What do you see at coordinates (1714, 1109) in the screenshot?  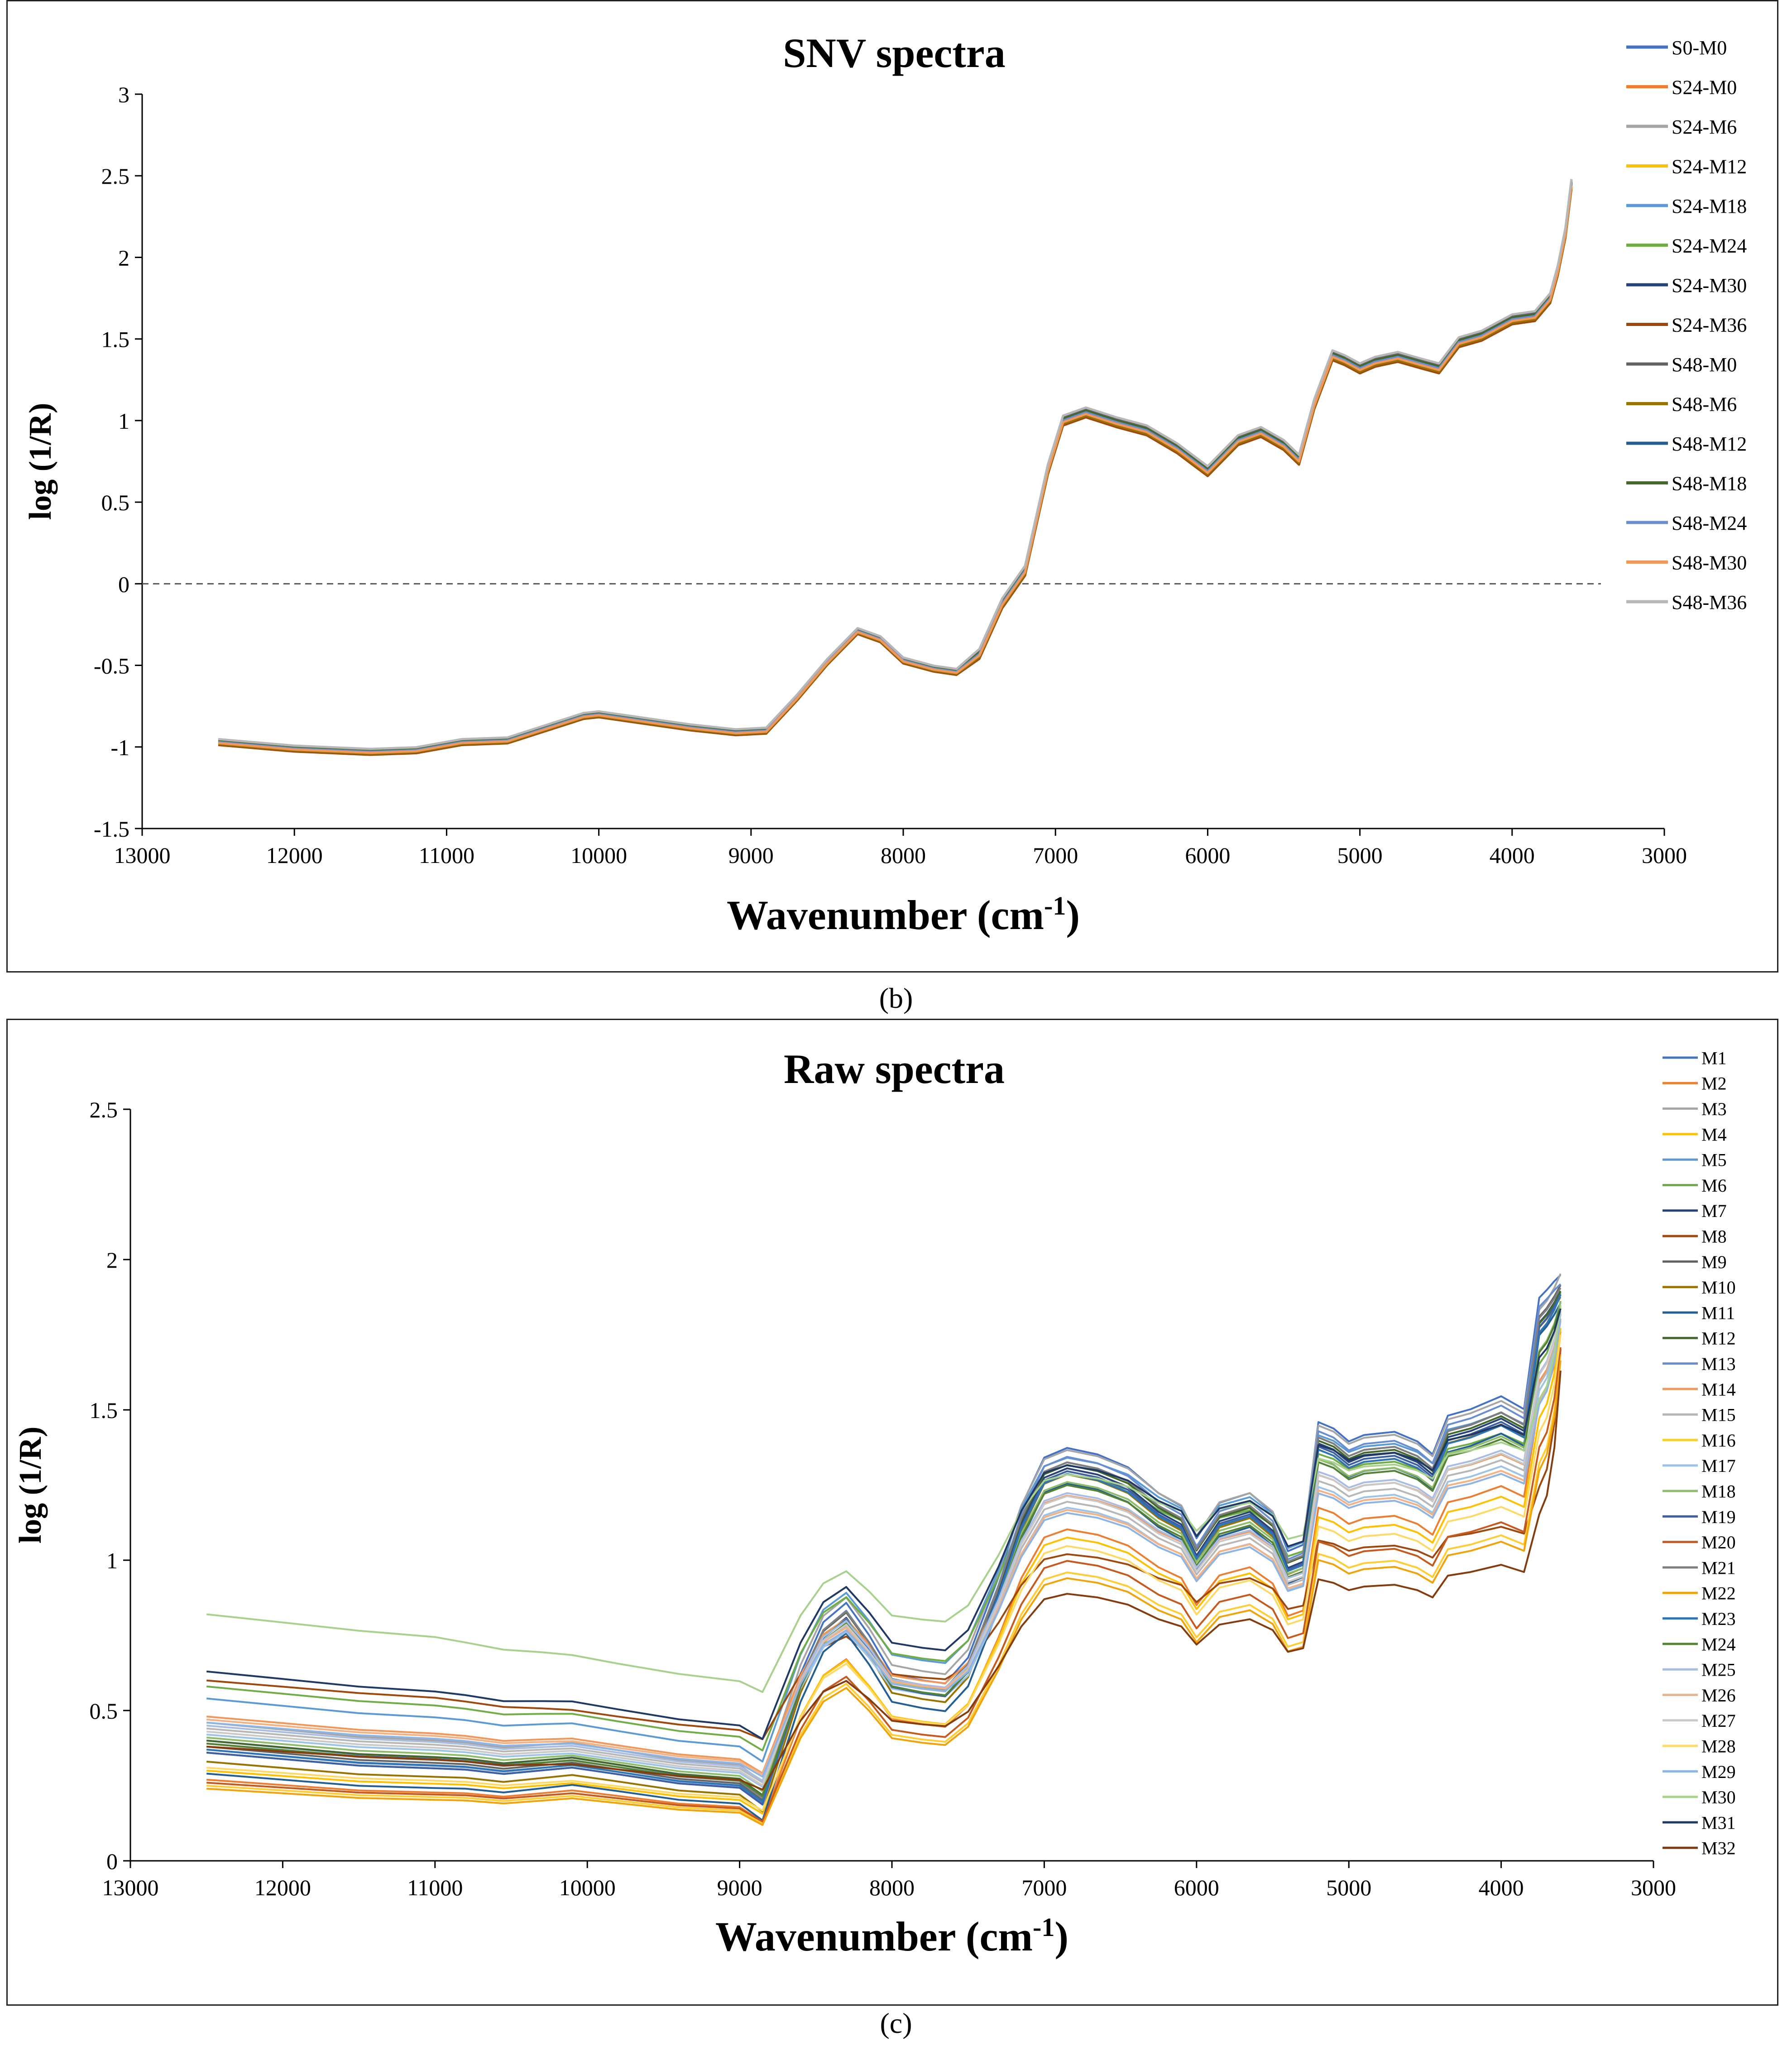 I see `legend-label: M3` at bounding box center [1714, 1109].